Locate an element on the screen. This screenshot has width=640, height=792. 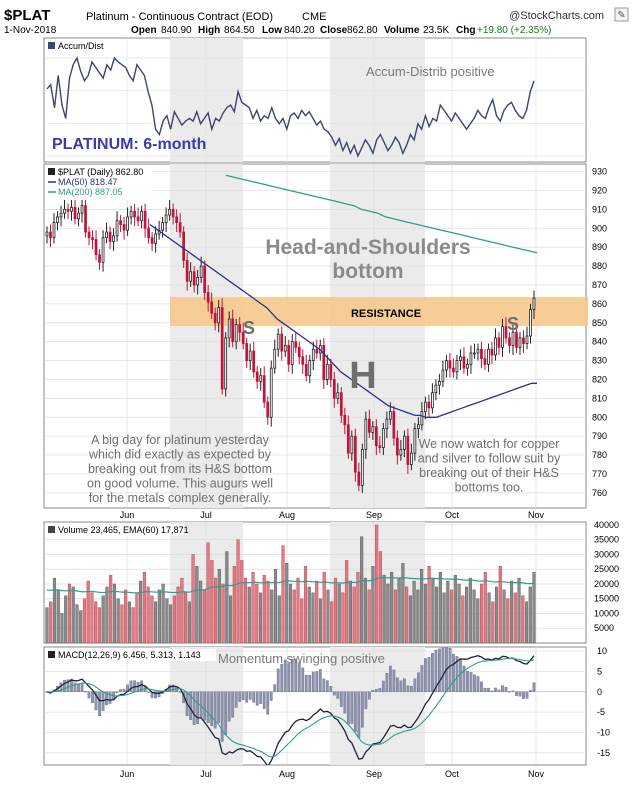
exchange-label: CME is located at coordinates (314, 17).